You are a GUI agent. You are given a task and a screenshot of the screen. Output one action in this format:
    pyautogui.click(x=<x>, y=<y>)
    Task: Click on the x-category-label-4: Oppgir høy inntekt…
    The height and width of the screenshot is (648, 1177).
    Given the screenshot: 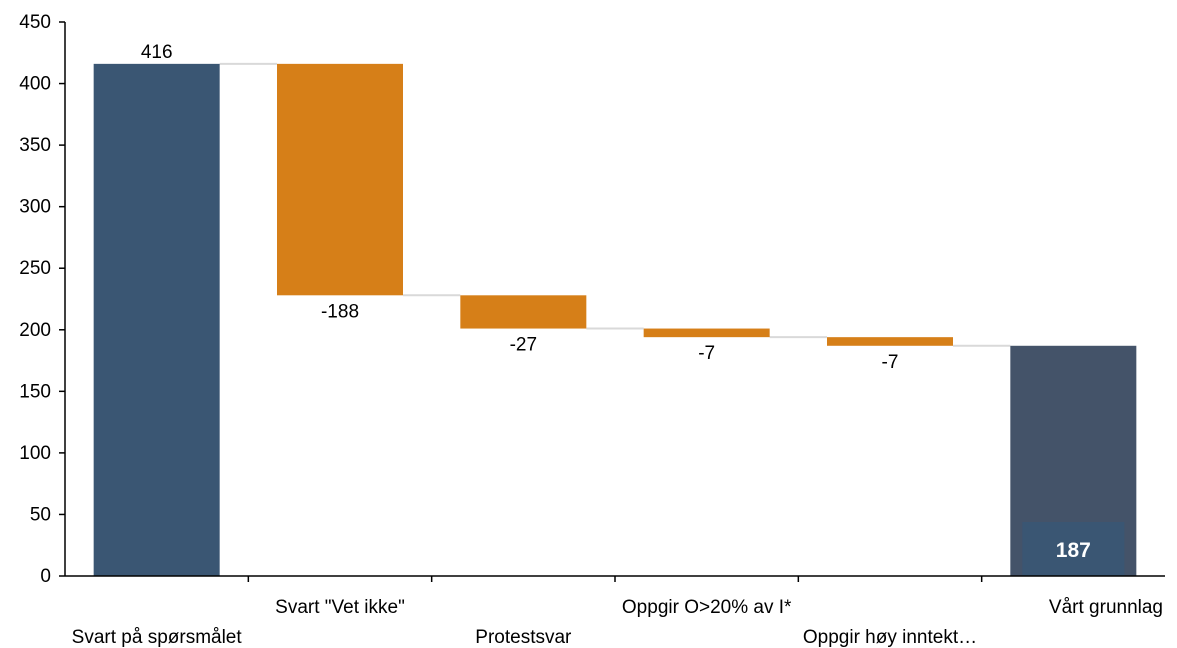 What is the action you would take?
    pyautogui.click(x=890, y=637)
    